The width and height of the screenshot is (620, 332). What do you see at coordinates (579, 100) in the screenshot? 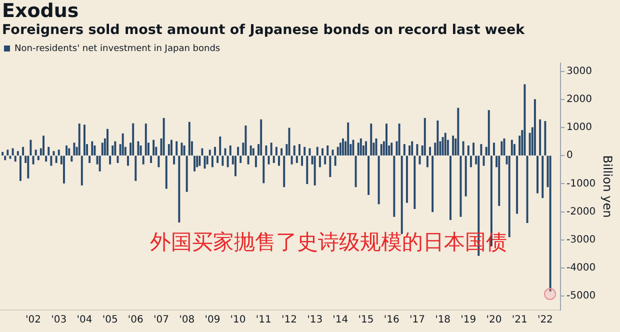
I see `y-tick-label: 2000` at bounding box center [579, 100].